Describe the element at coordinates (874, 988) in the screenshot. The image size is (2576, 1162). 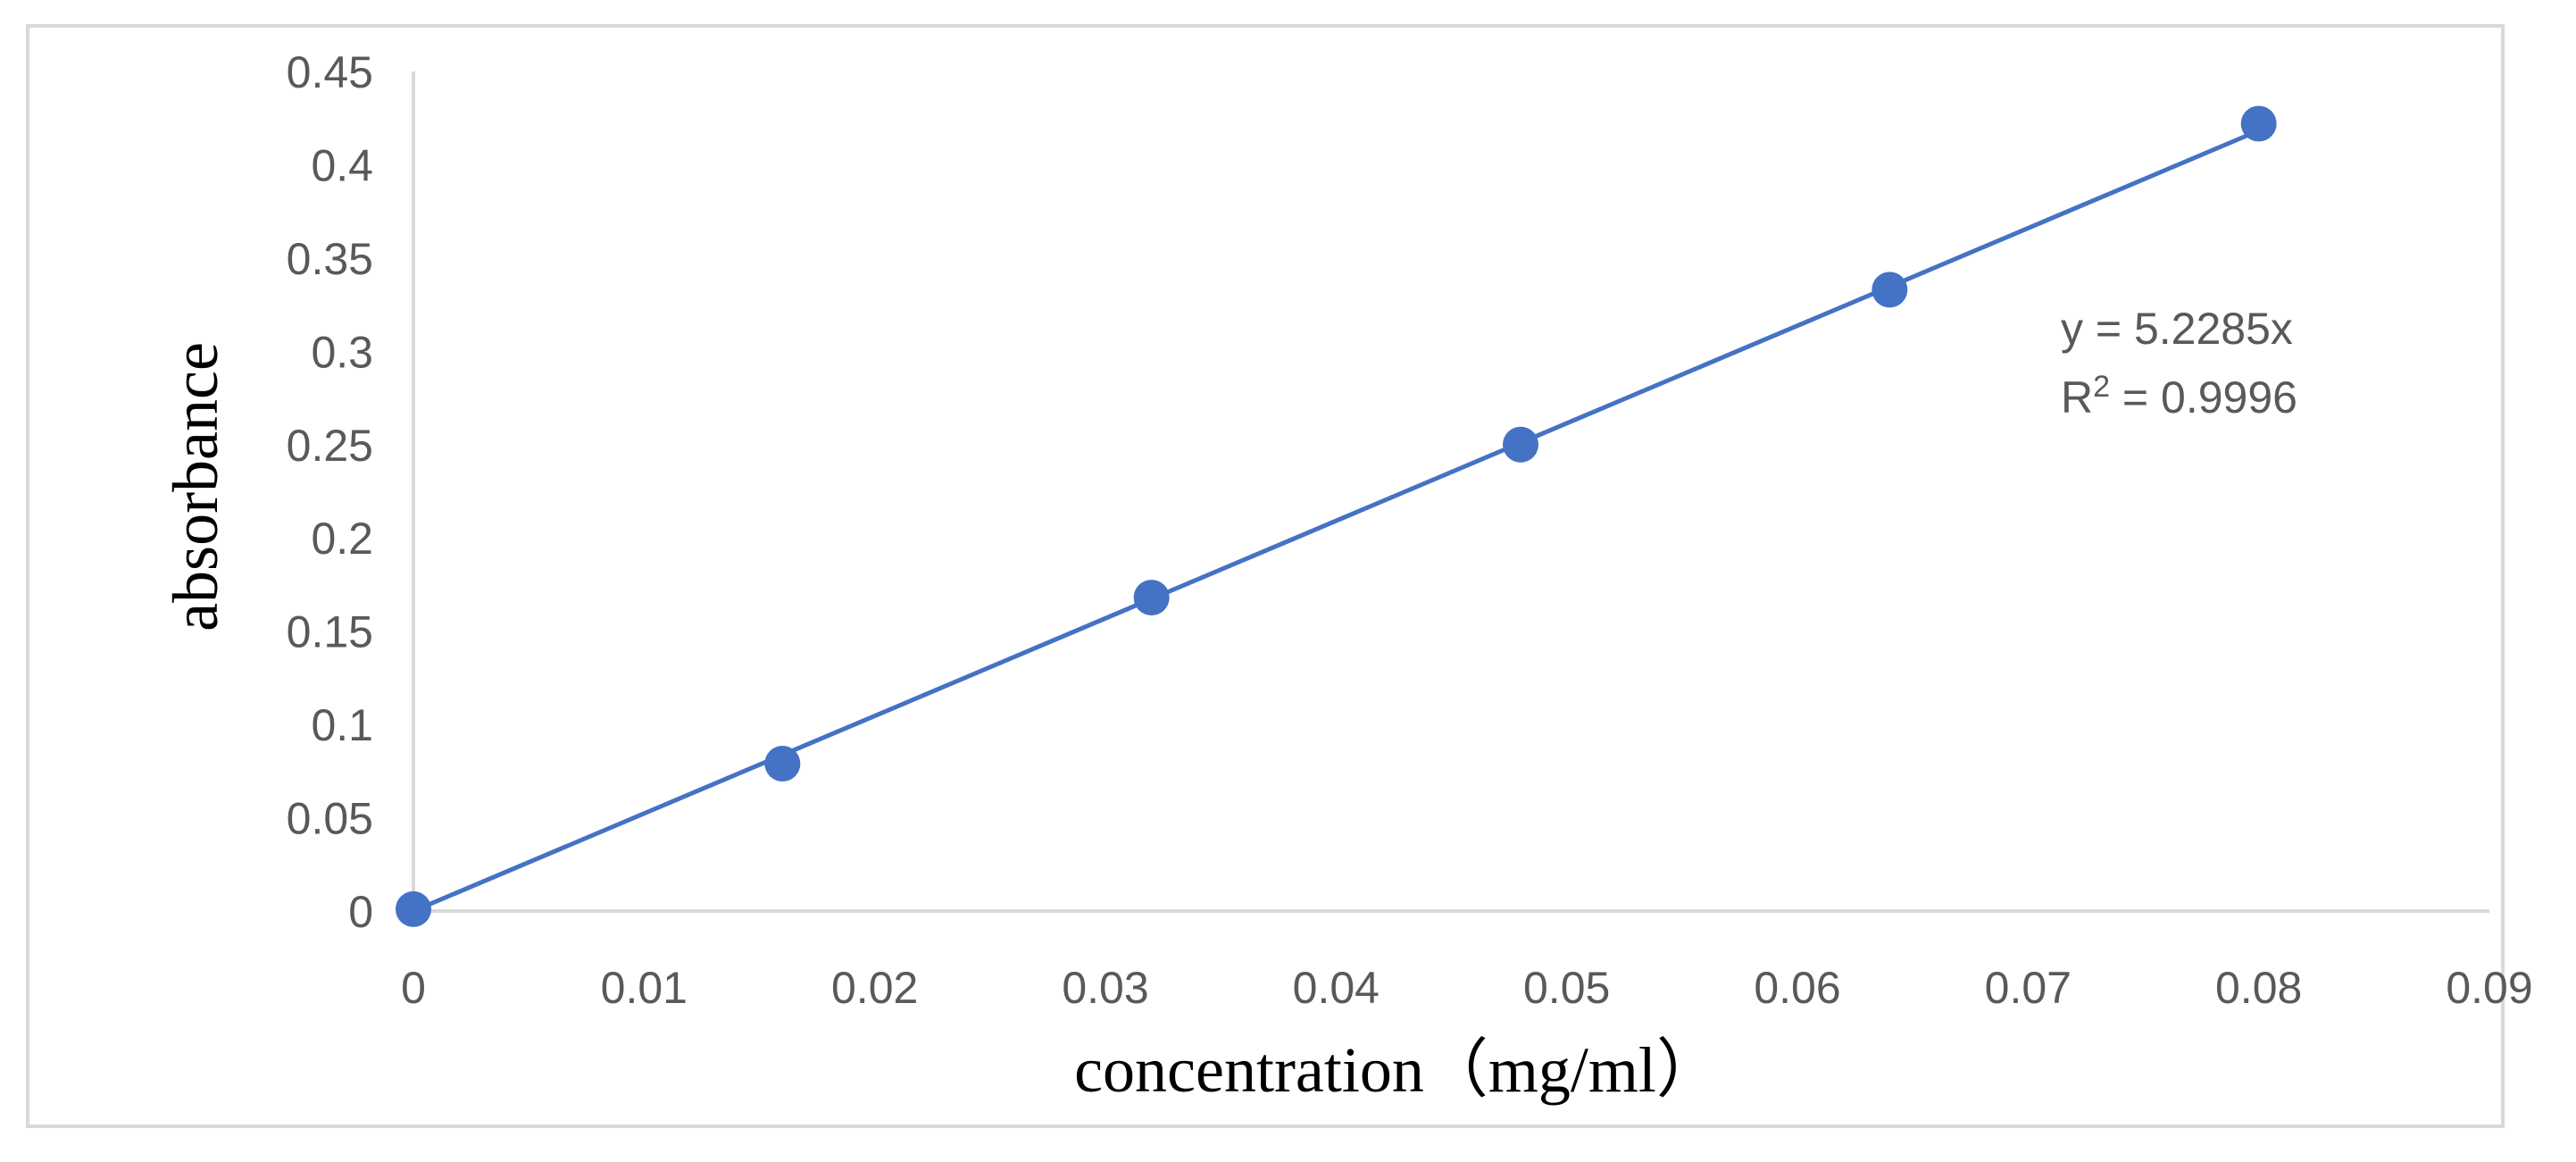
I see `x-tick-label: 0.02` at that location.